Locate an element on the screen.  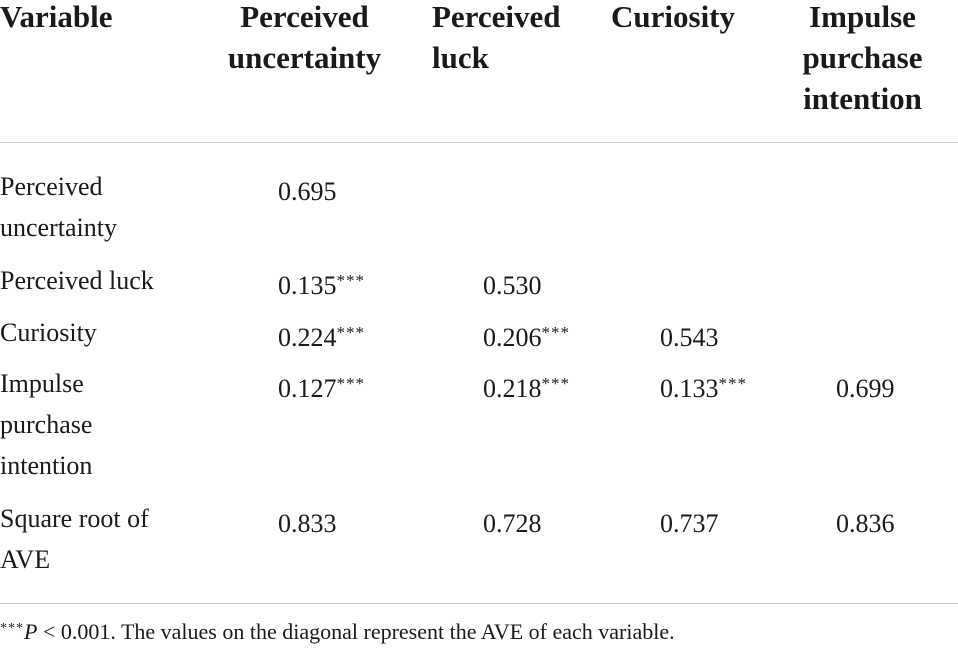
cell-value: 0.699 is located at coordinates (865, 388).